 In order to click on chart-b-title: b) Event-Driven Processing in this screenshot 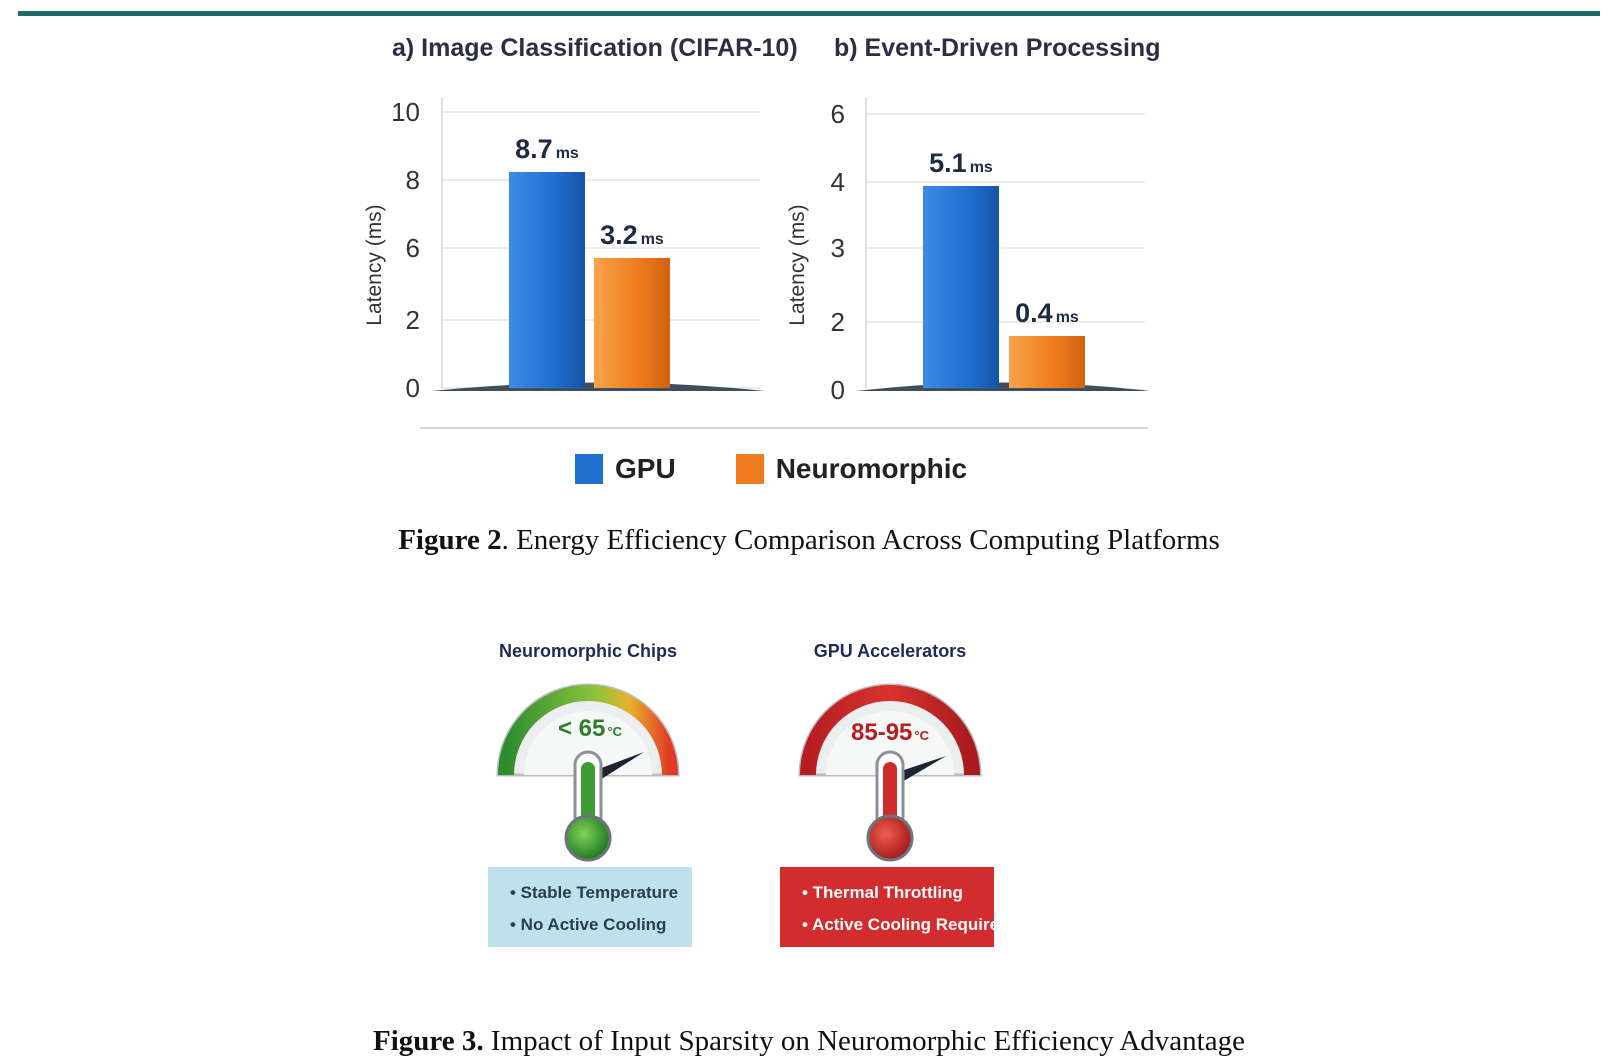, I will do `click(997, 48)`.